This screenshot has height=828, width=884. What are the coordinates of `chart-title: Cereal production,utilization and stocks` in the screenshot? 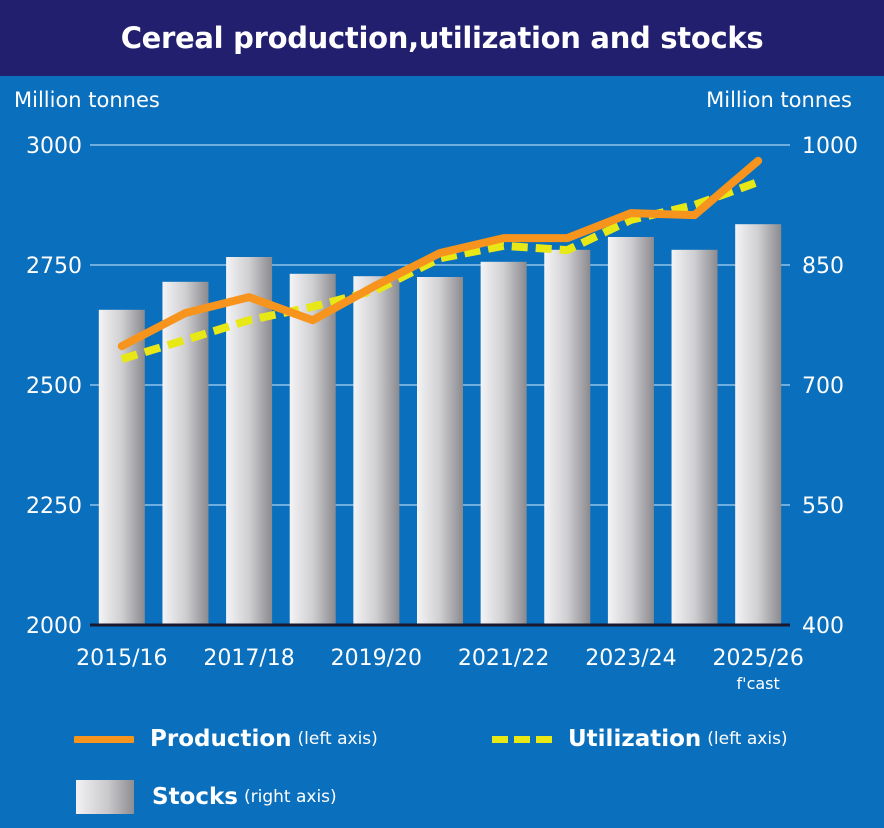 It's located at (442, 38).